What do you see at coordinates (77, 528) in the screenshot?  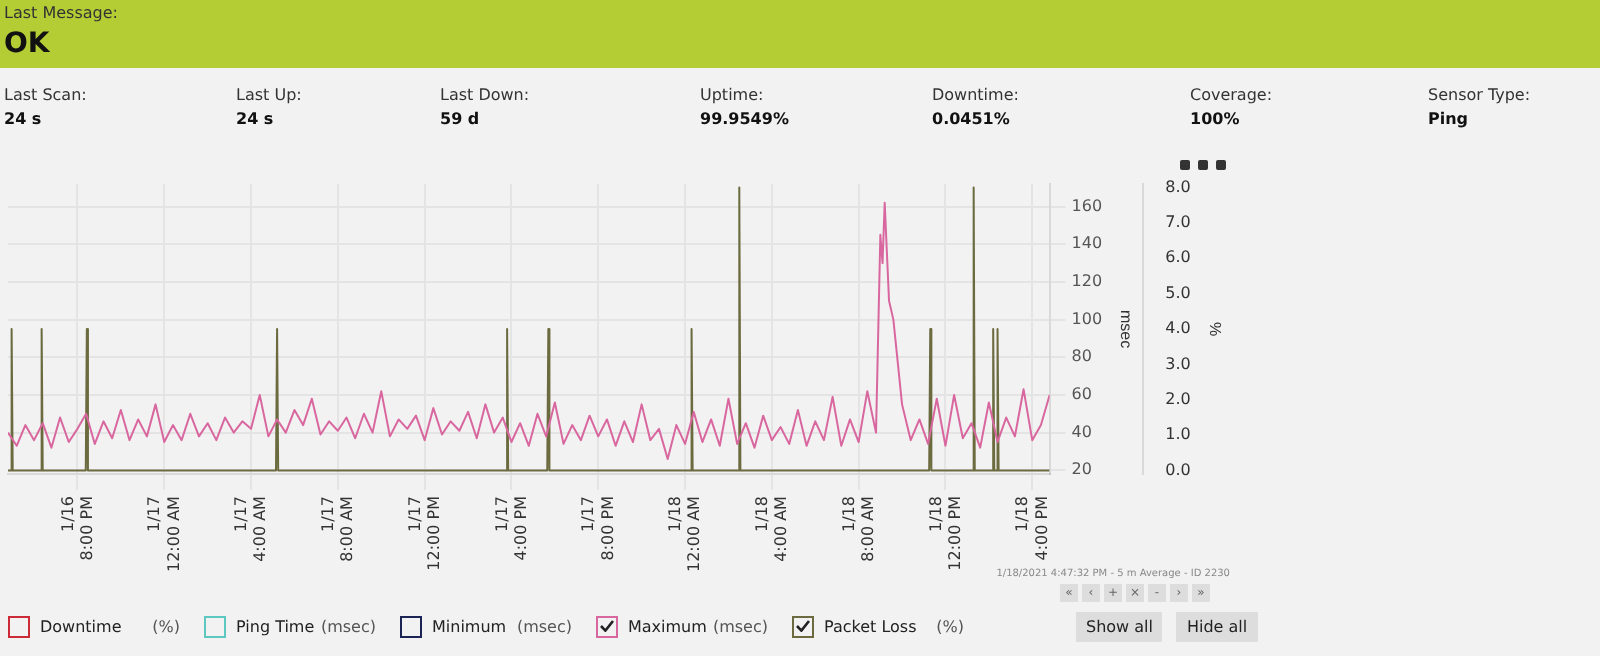 I see `x-tick-label: 1/16 8:00 PM` at bounding box center [77, 528].